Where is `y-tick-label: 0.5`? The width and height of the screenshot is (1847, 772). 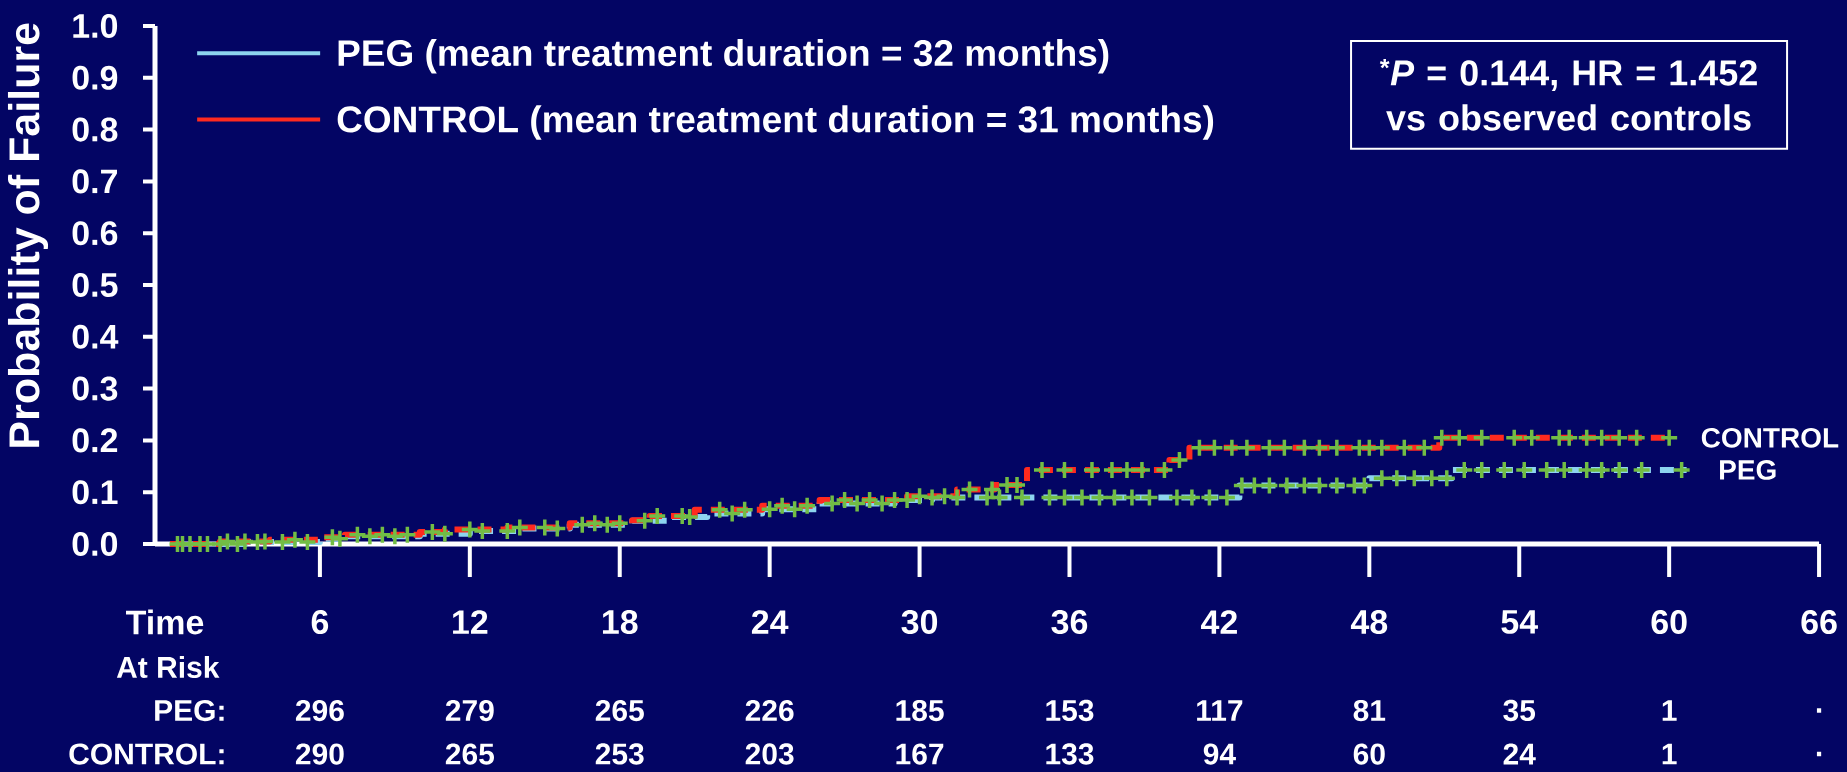
y-tick-label: 0.5 is located at coordinates (95, 285).